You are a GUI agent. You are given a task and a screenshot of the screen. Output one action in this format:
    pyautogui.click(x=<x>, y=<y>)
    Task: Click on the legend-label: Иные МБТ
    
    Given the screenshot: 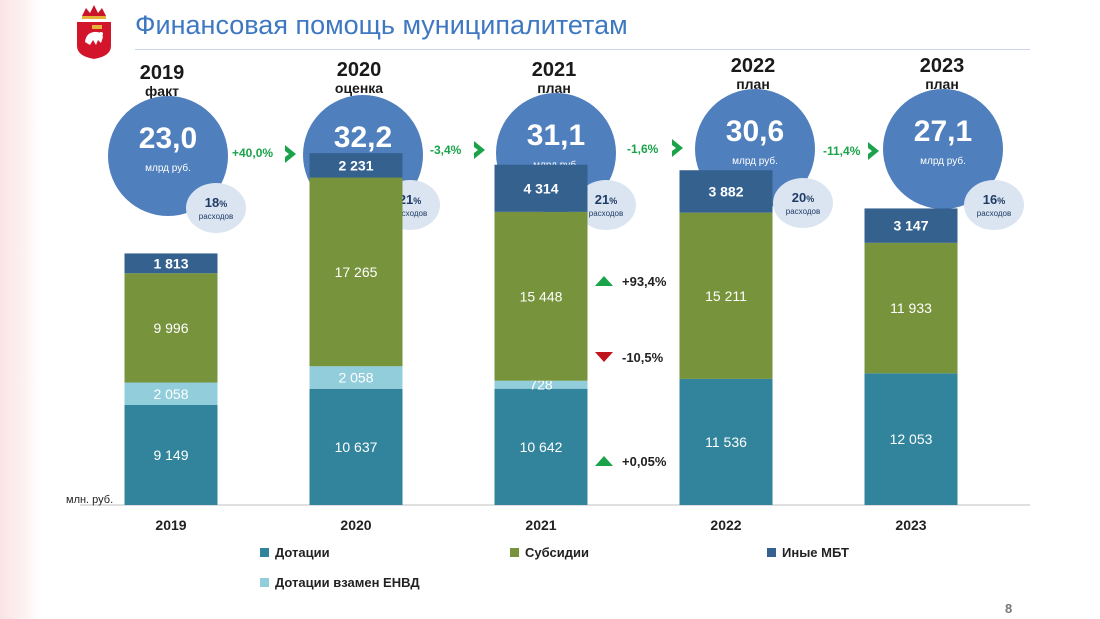 What is the action you would take?
    pyautogui.click(x=815, y=552)
    